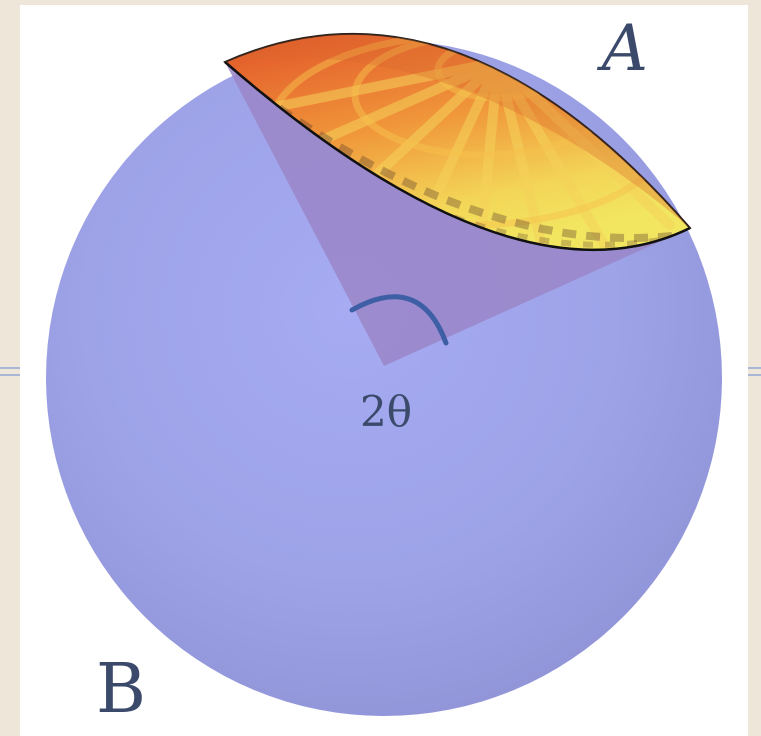  What do you see at coordinates (121, 689) in the screenshot?
I see `label-b: B` at bounding box center [121, 689].